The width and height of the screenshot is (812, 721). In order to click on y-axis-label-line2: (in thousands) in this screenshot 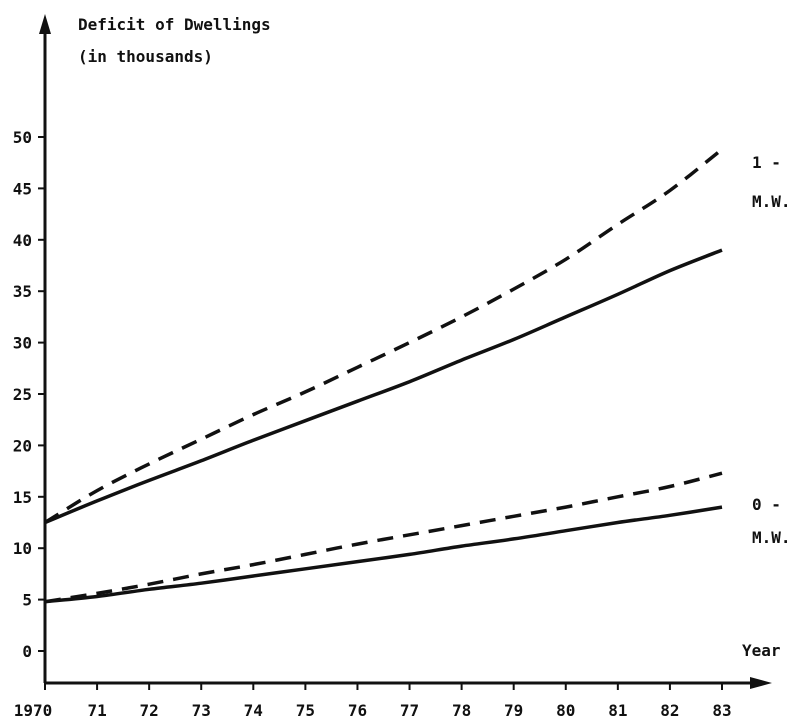, I will do `click(145, 56)`.